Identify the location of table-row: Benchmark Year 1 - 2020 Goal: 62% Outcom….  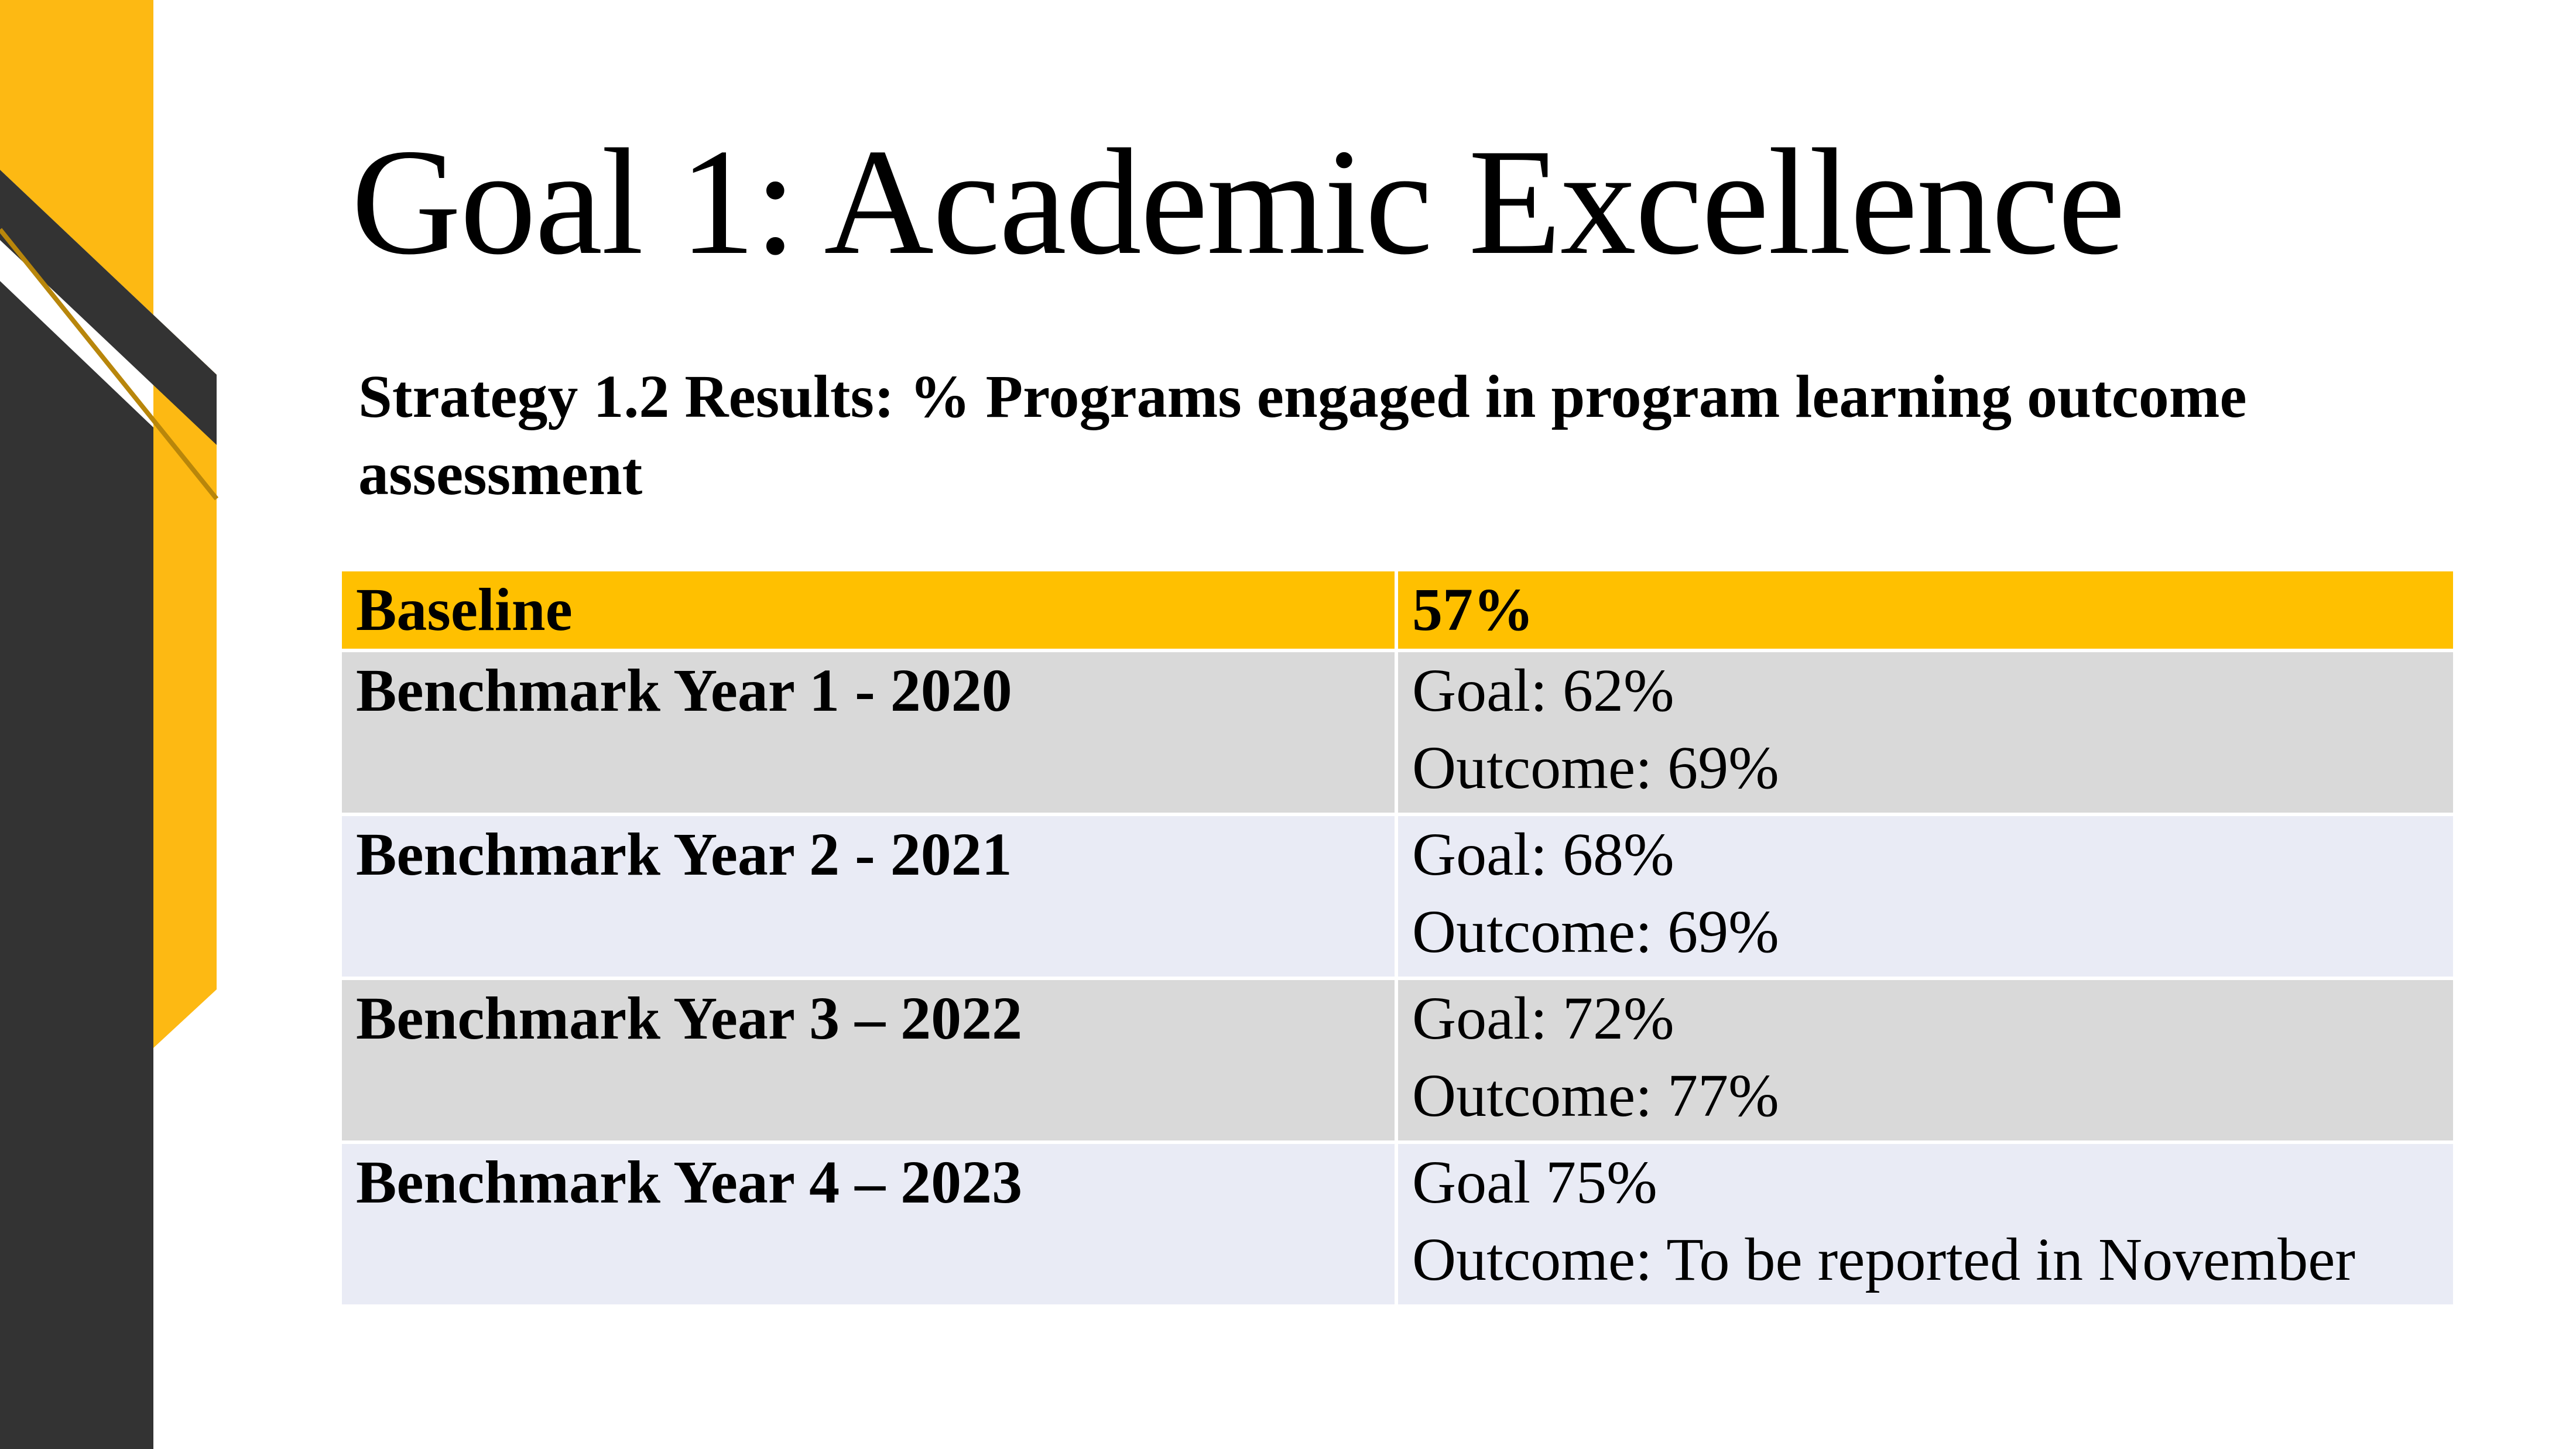
(1397, 732).